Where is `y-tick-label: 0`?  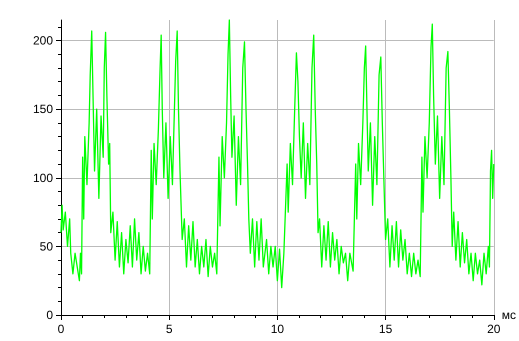 y-tick-label: 0 is located at coordinates (50, 315).